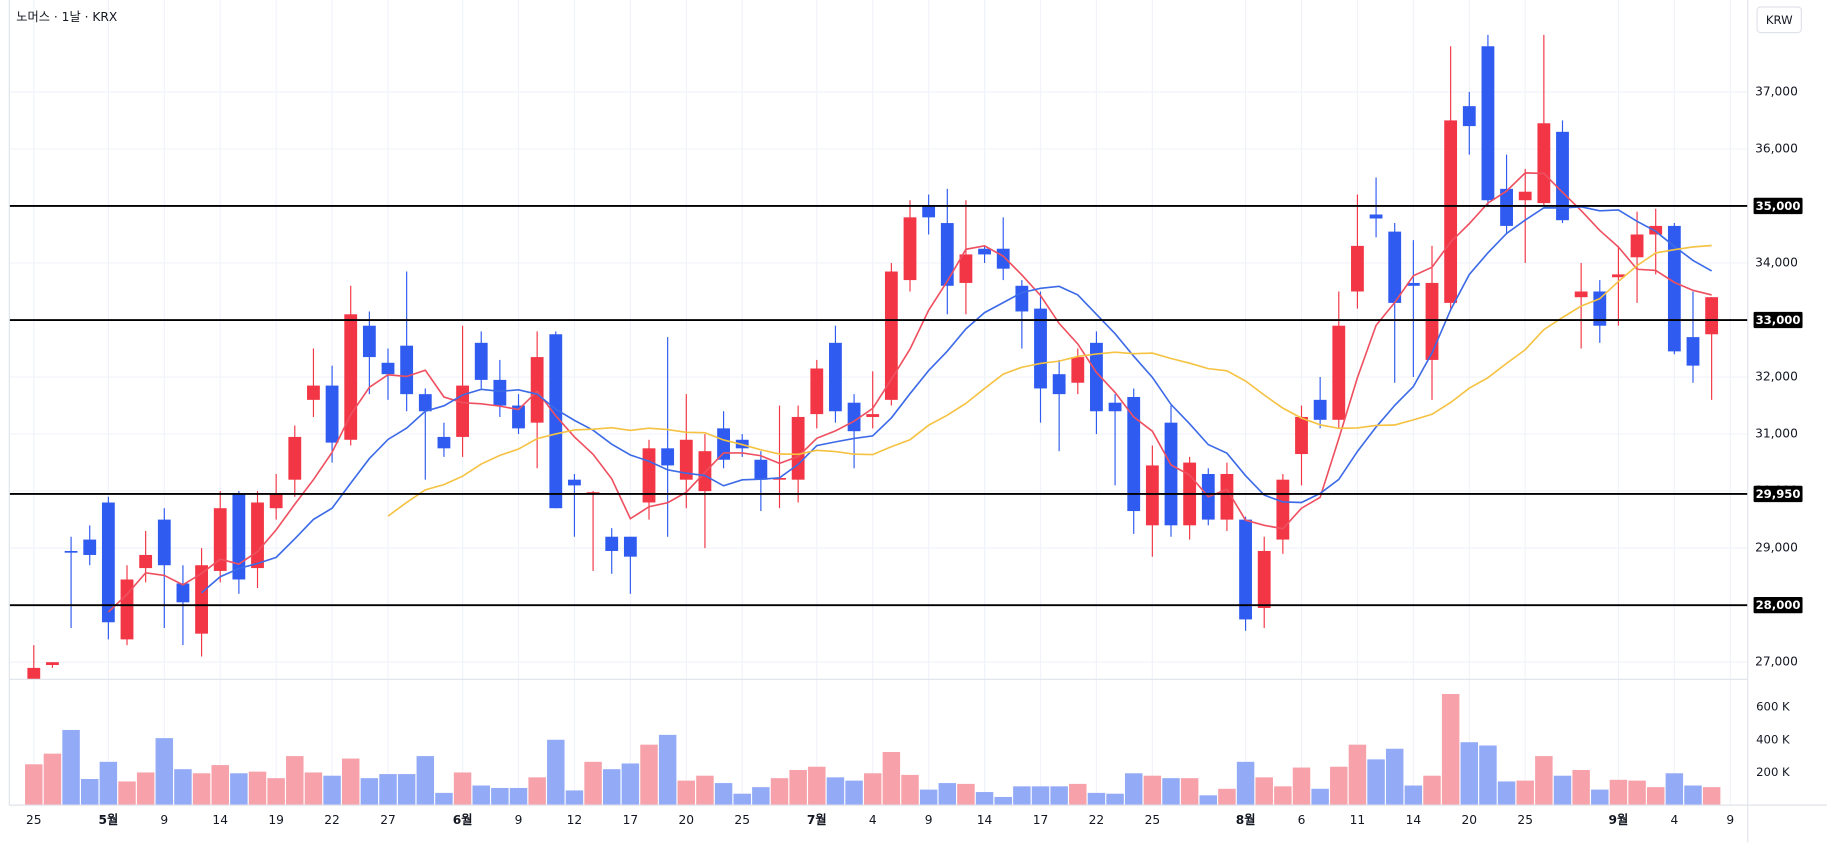 The width and height of the screenshot is (1827, 843). Describe the element at coordinates (1778, 206) in the screenshot. I see `level-label-box` at that location.